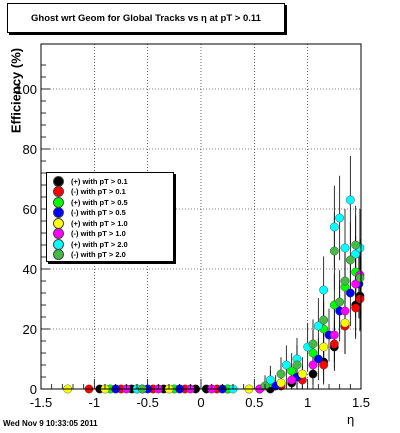 Image resolution: width=400 pixels, height=433 pixels. What do you see at coordinates (95, 402) in the screenshot?
I see `x-tick-label: -1` at bounding box center [95, 402].